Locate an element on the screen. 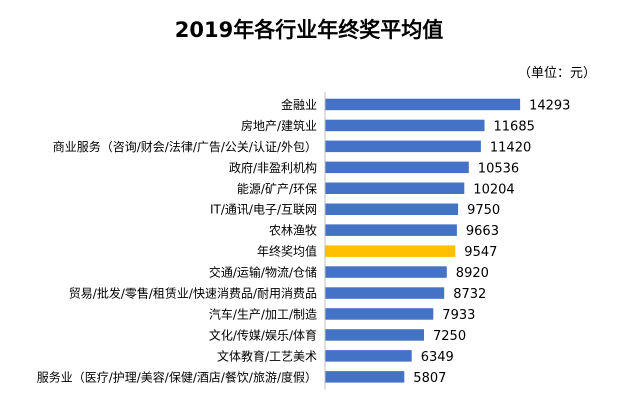 This screenshot has height=403, width=618. category-label: 贸易/批发/零售/租赁业/快速消费品/耐用消费品 is located at coordinates (193, 293).